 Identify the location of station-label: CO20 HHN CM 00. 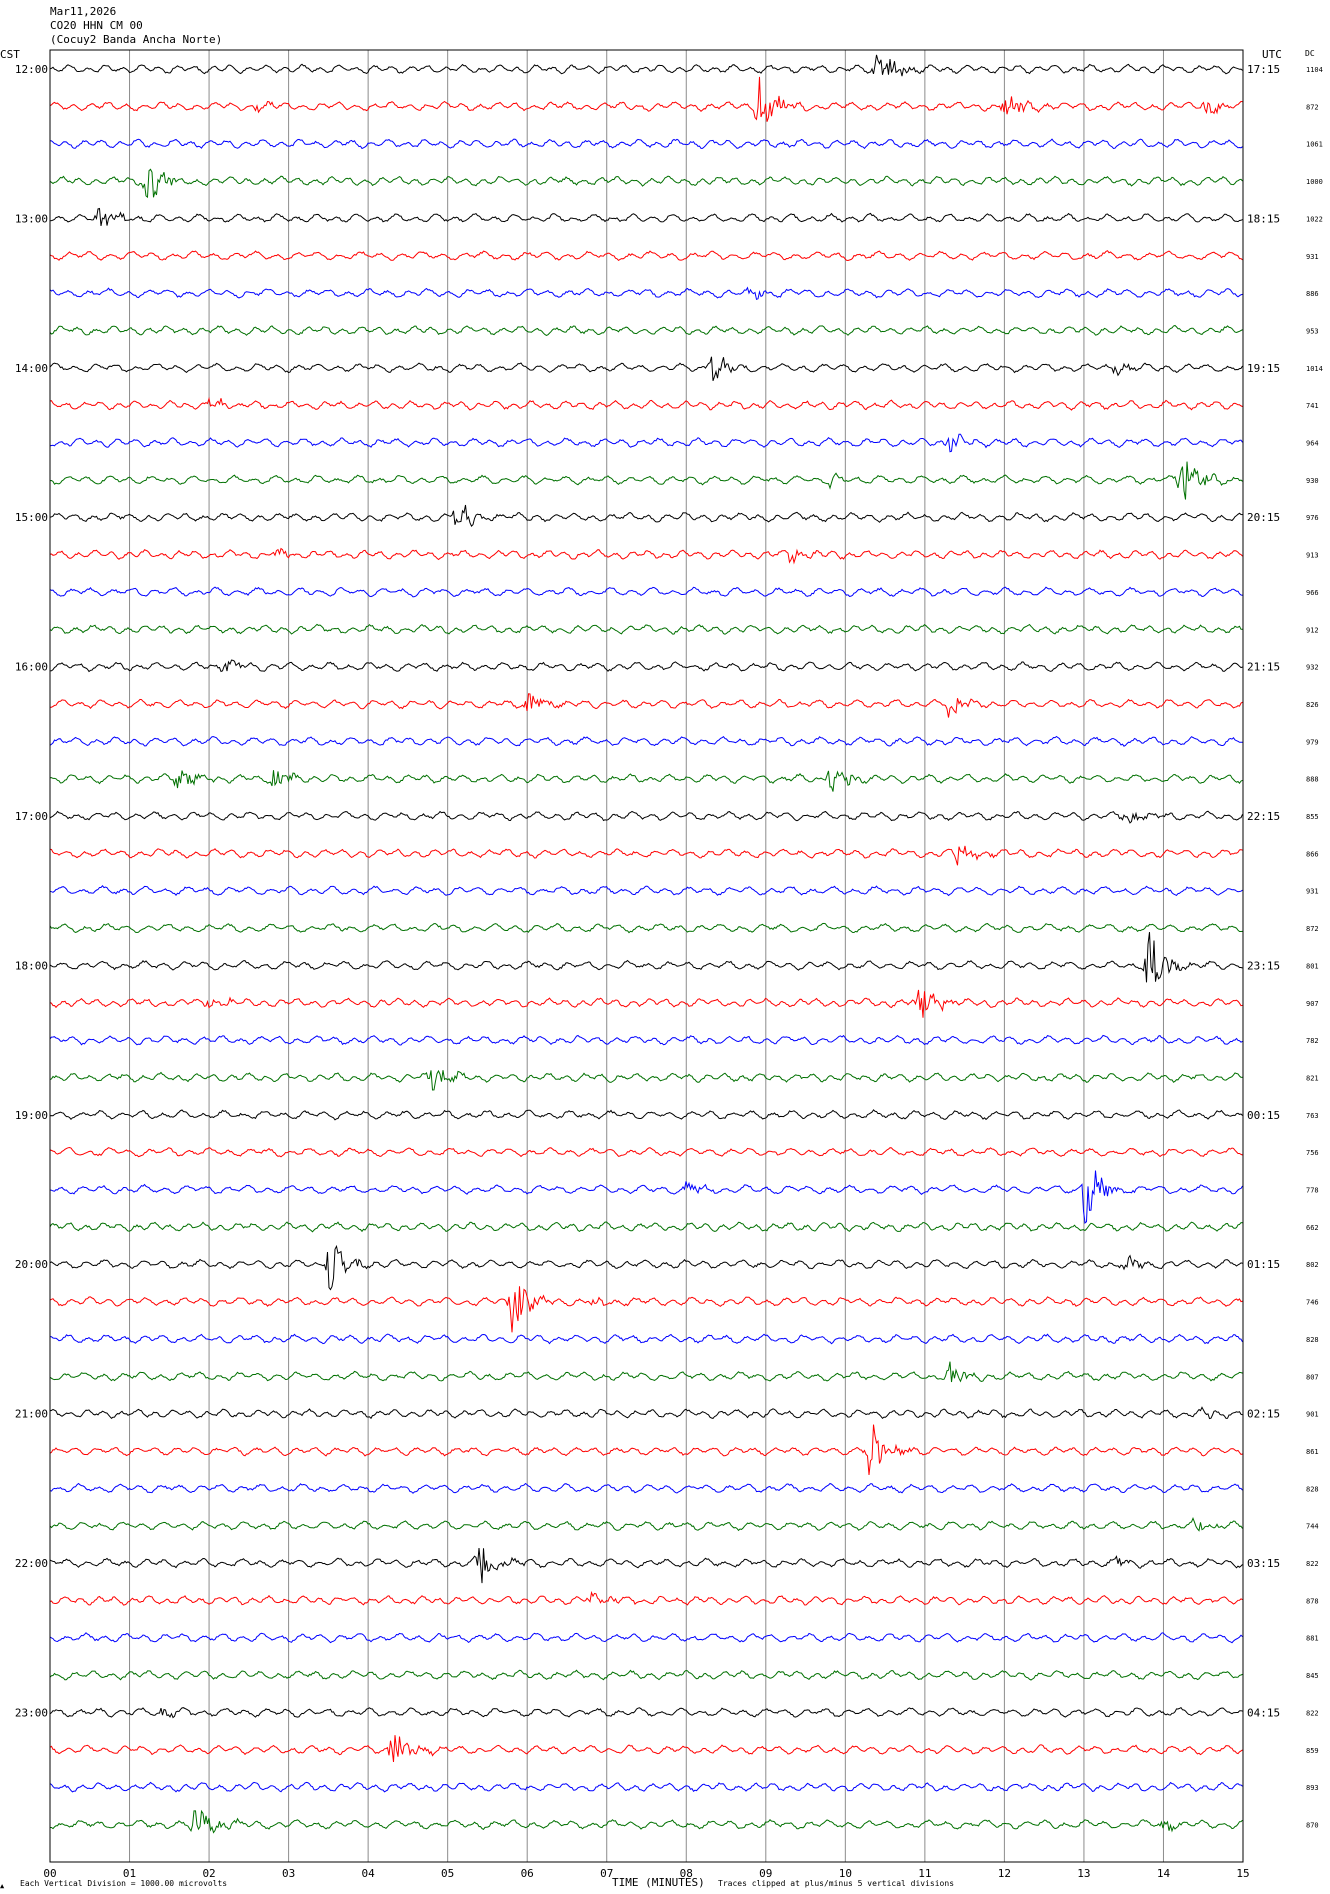
(96, 25).